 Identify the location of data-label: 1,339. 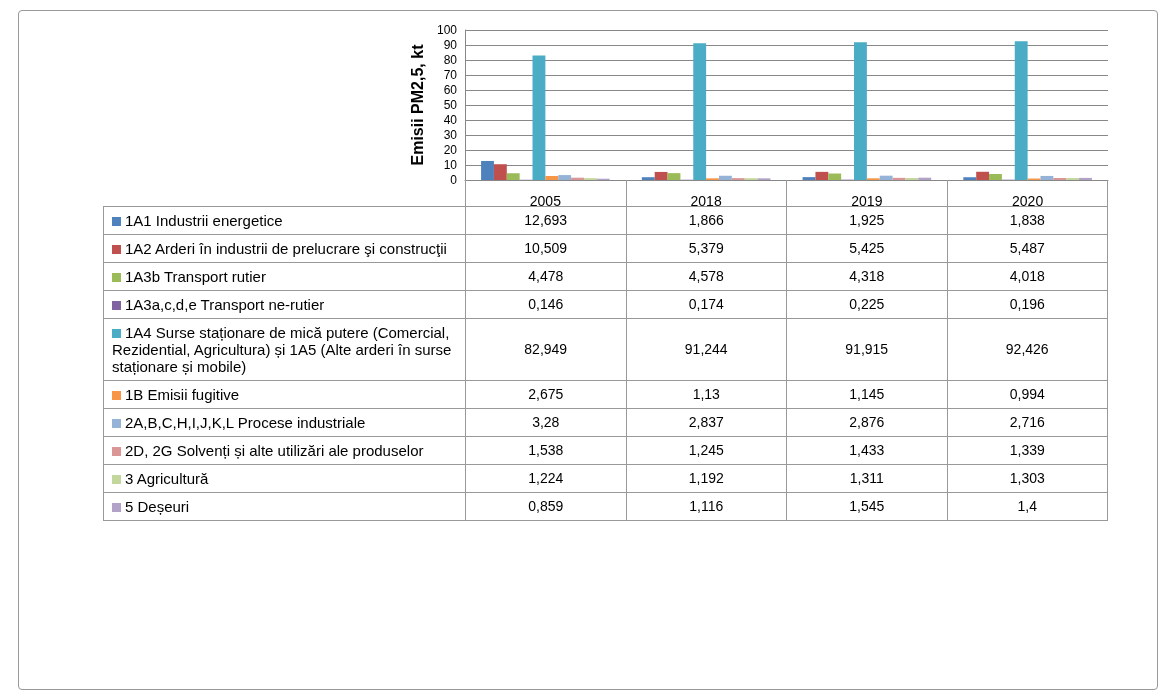
(1027, 450).